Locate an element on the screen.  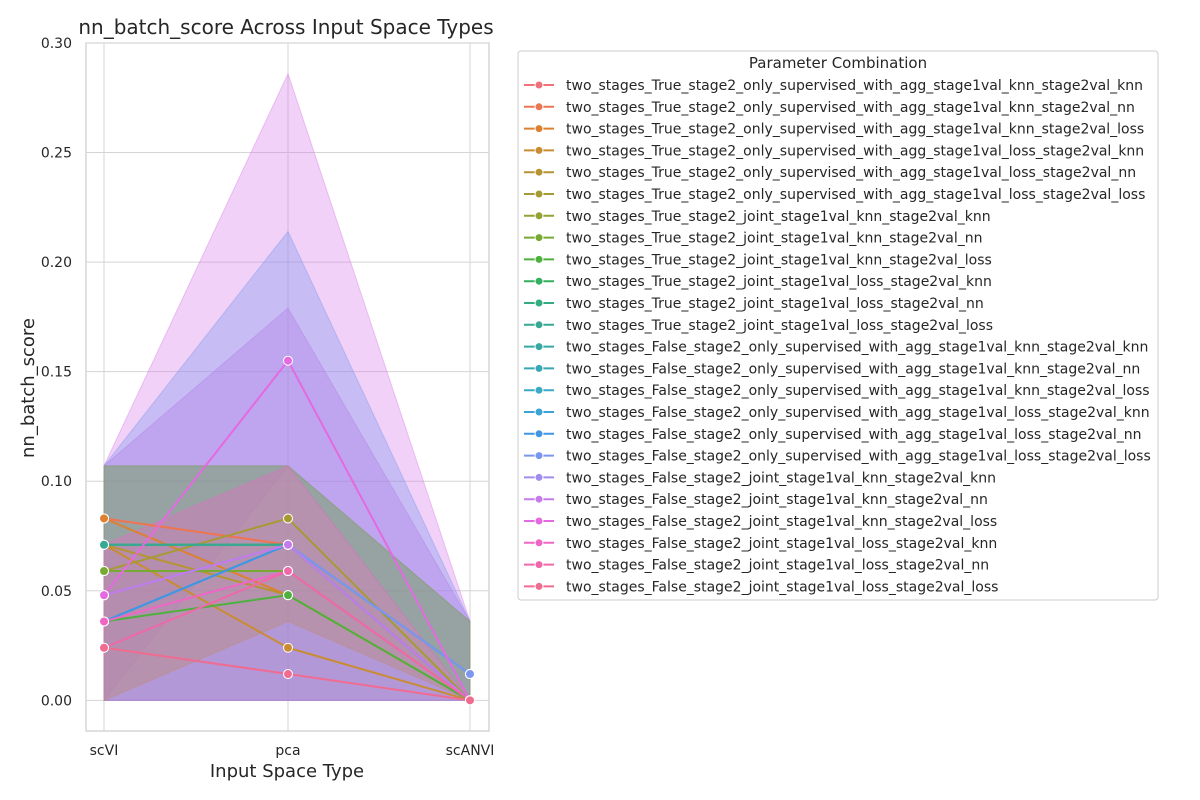
x-tick-label: pca is located at coordinates (287, 751).